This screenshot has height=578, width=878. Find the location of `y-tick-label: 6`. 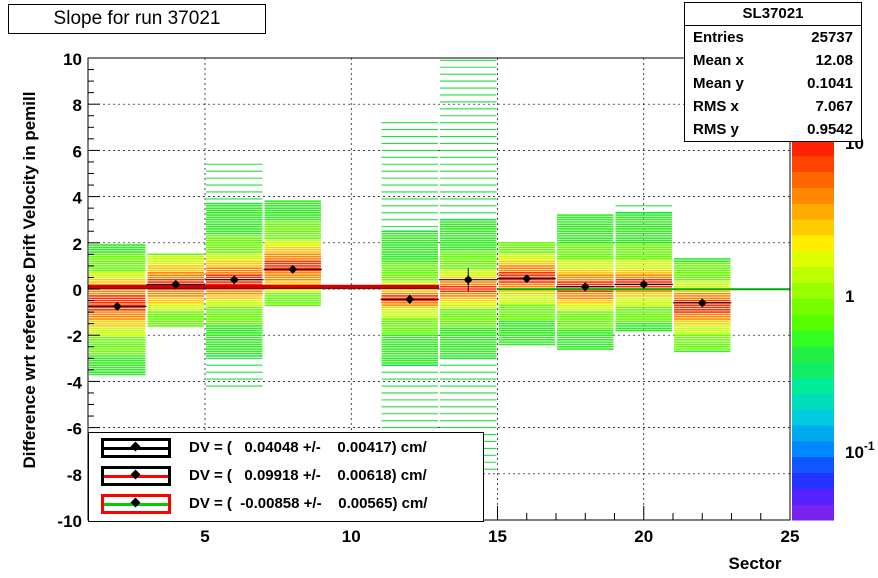

y-tick-label: 6 is located at coordinates (77, 151).